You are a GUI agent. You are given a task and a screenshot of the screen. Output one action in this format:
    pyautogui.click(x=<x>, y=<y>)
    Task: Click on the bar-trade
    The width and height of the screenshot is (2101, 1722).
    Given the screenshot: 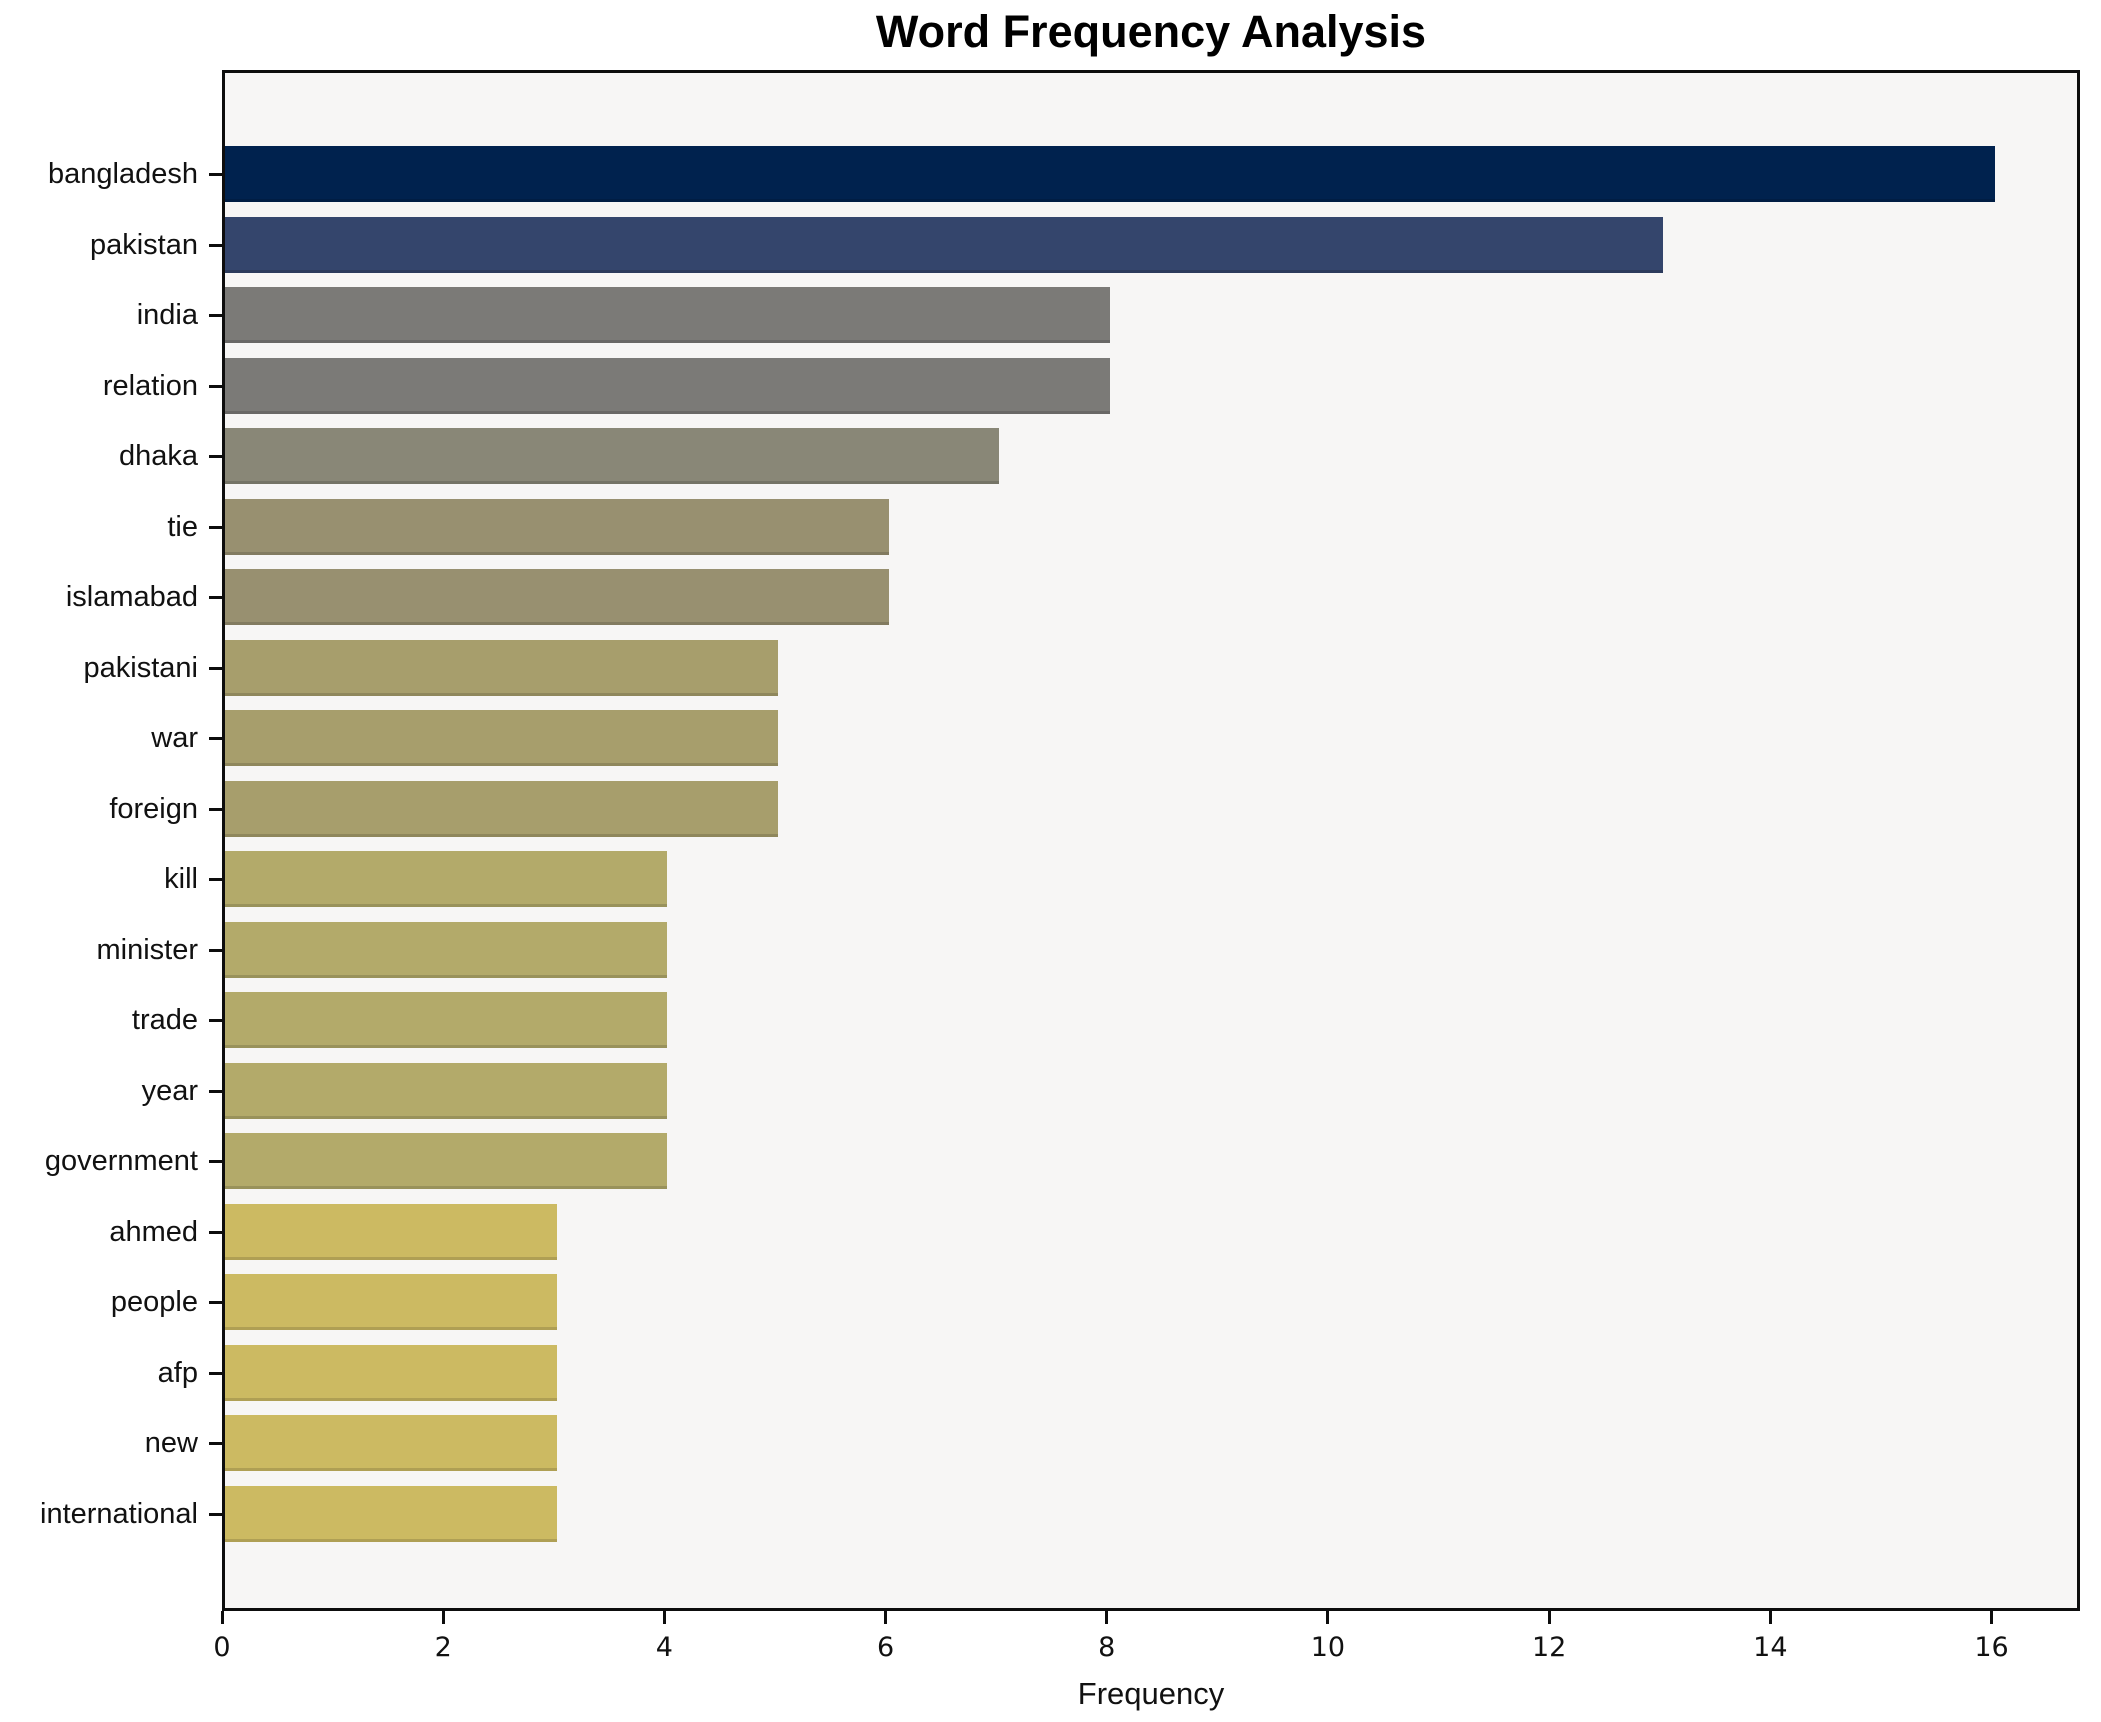 What is the action you would take?
    pyautogui.click(x=446, y=1020)
    